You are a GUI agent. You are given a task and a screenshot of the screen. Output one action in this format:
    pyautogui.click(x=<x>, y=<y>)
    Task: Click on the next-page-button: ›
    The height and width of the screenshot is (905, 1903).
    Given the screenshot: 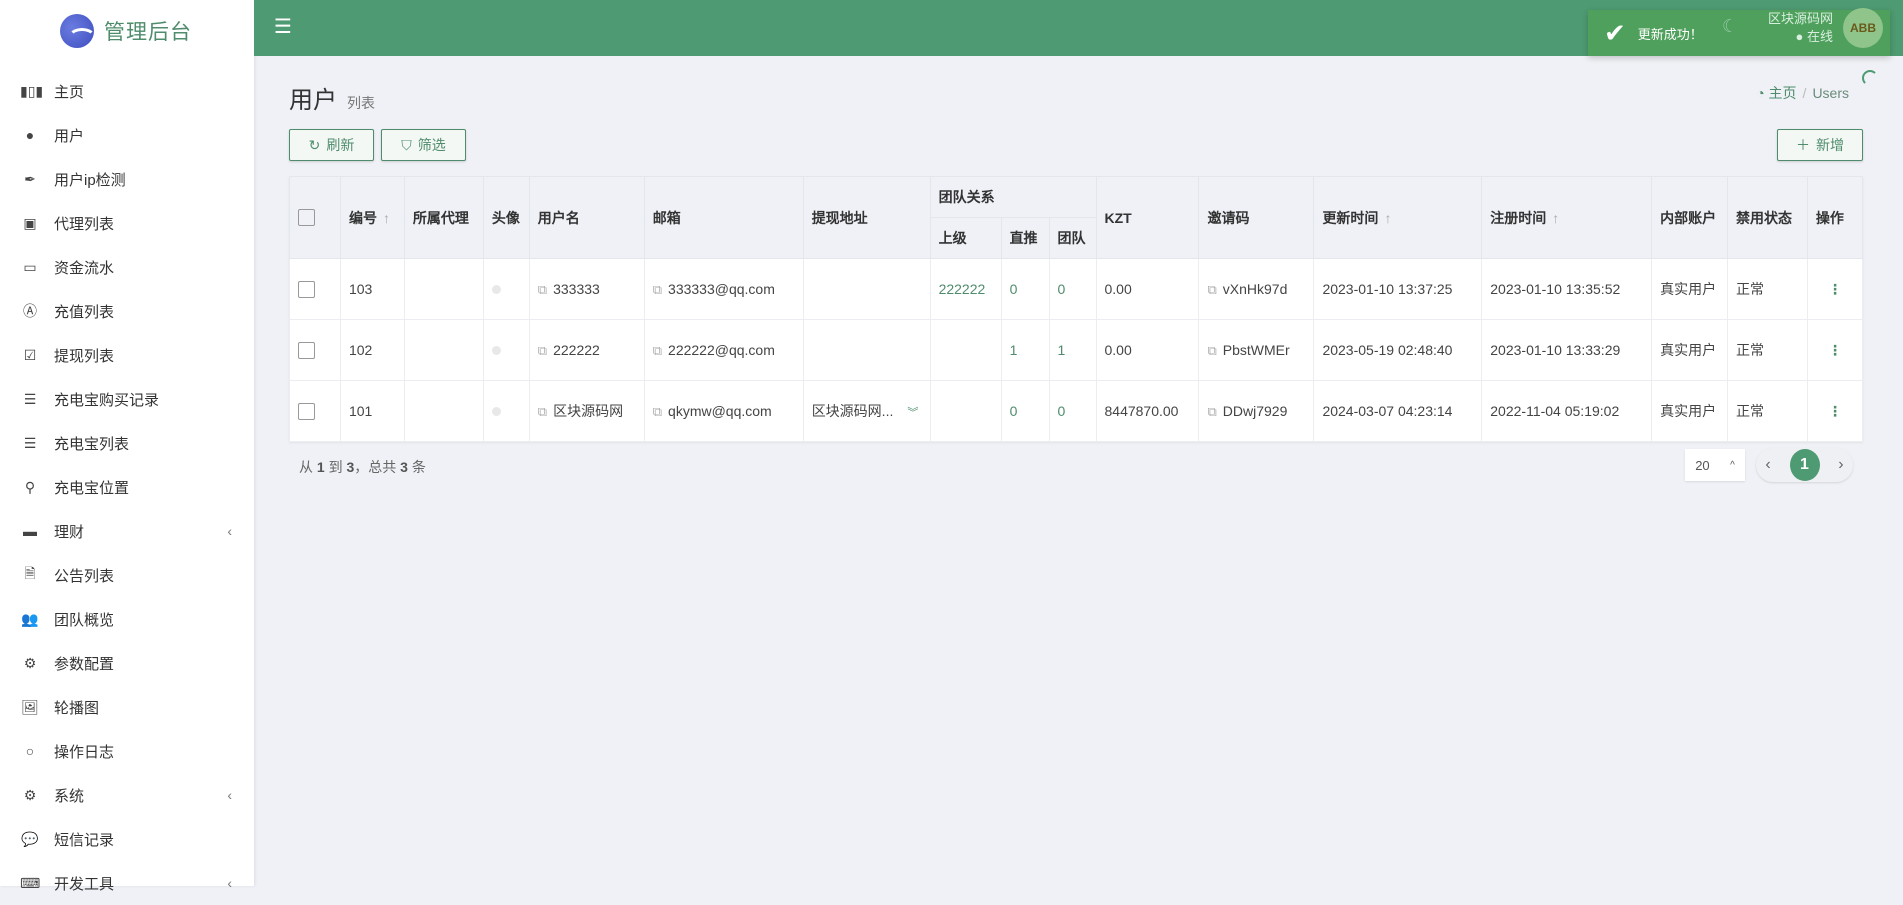 What is the action you would take?
    pyautogui.click(x=1841, y=464)
    